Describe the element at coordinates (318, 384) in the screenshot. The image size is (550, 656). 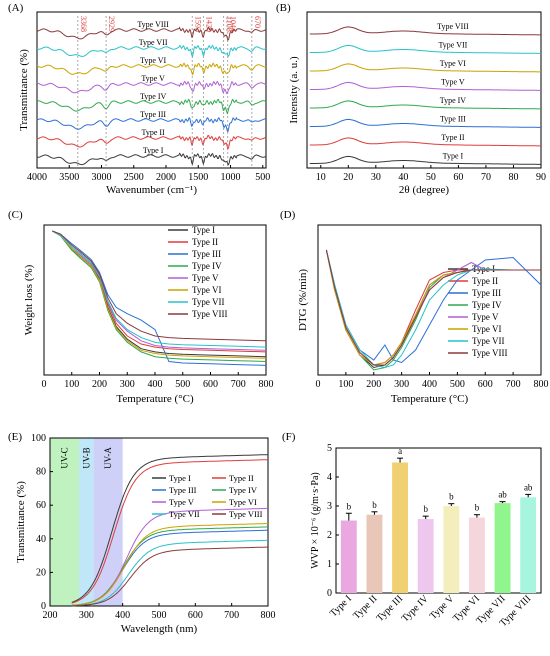
I see `x-tick-label: 0` at that location.